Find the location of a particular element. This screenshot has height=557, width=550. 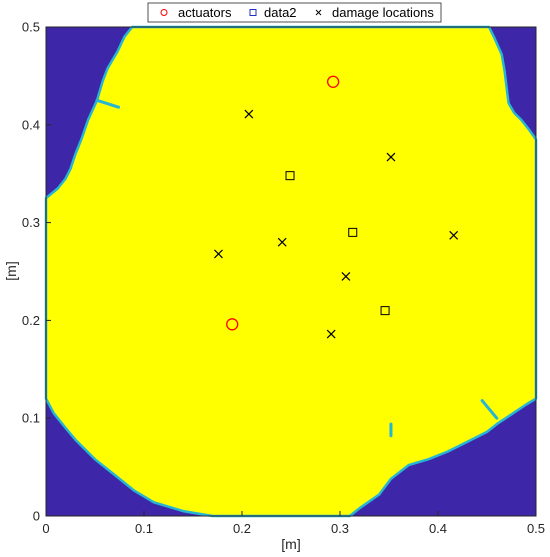

x-tick-label: 0.5 is located at coordinates (536, 528).